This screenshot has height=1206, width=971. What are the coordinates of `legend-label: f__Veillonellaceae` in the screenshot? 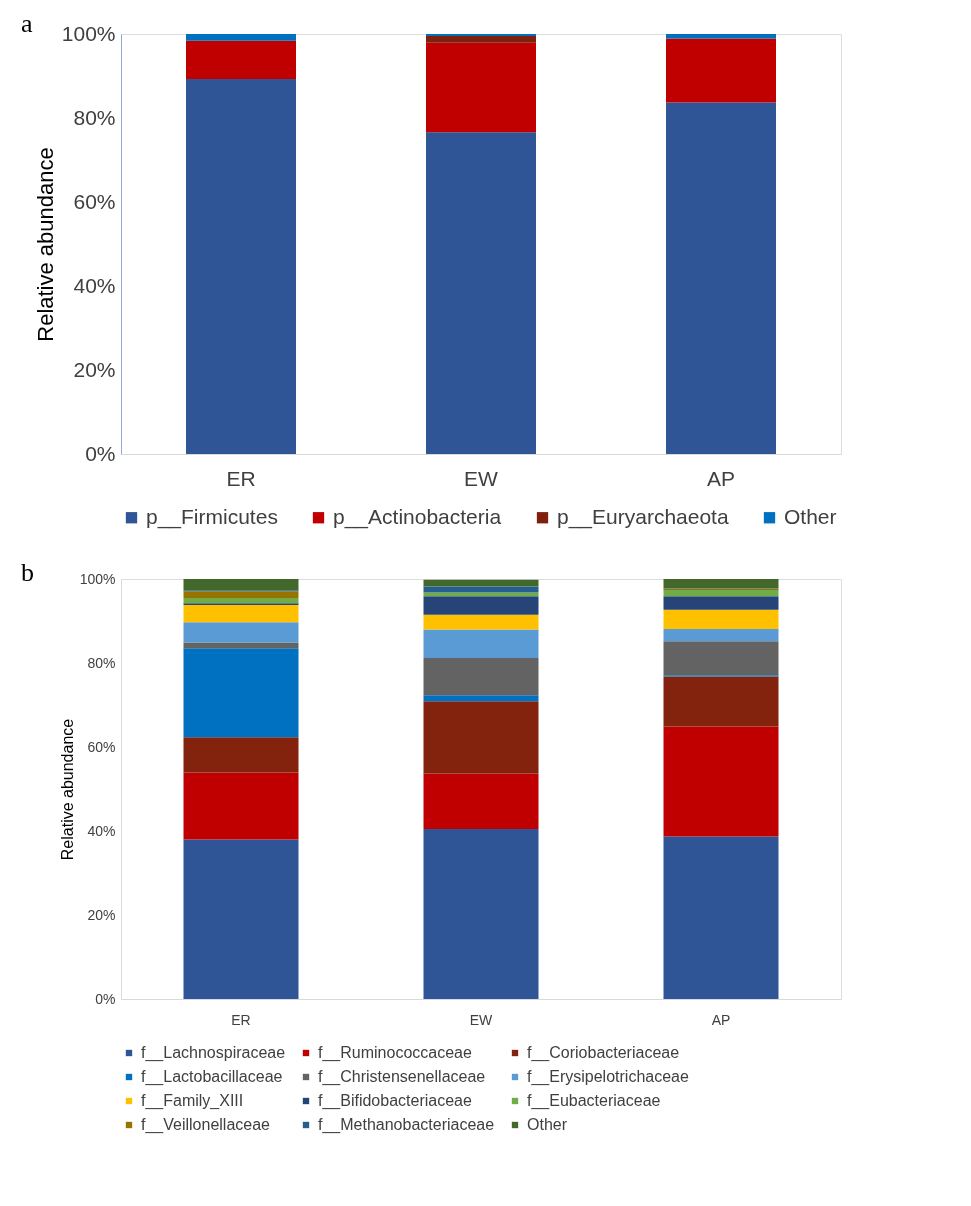 It's located at (206, 1125).